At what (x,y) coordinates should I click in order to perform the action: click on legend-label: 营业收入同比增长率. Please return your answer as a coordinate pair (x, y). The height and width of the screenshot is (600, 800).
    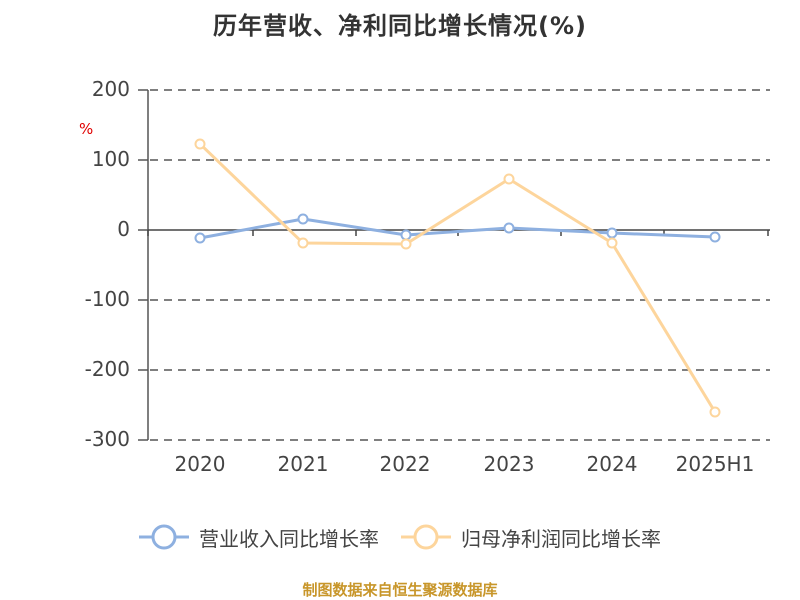
    Looking at the image, I should click on (289, 538).